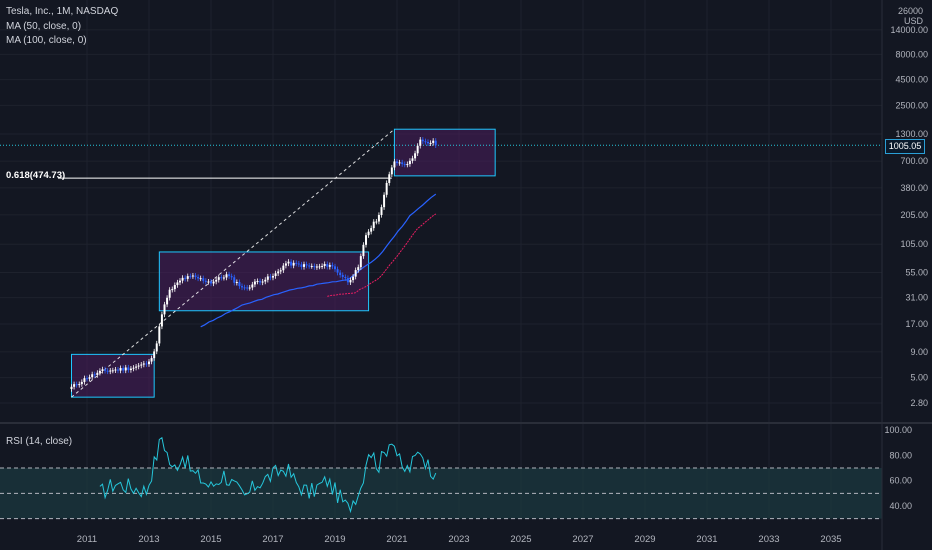 The image size is (932, 550). What do you see at coordinates (830, 539) in the screenshot?
I see `time-tick-label: 2035` at bounding box center [830, 539].